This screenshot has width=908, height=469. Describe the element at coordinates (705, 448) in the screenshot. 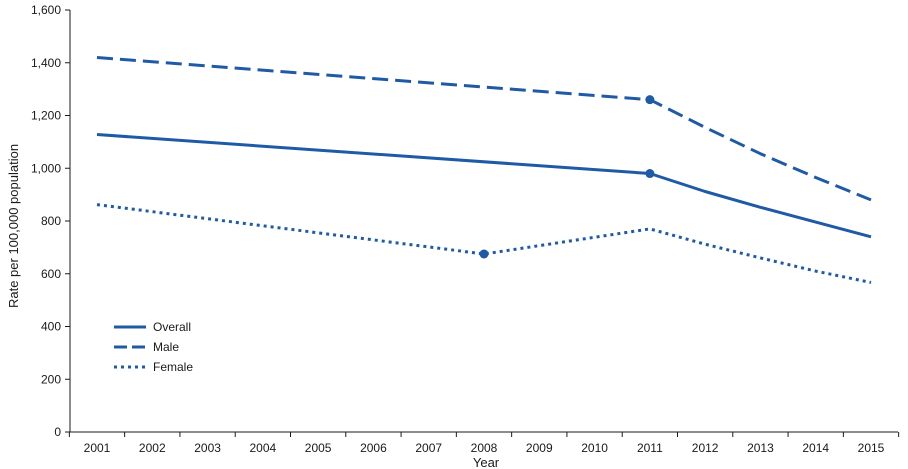

I see `x-tick-label: 2012` at that location.